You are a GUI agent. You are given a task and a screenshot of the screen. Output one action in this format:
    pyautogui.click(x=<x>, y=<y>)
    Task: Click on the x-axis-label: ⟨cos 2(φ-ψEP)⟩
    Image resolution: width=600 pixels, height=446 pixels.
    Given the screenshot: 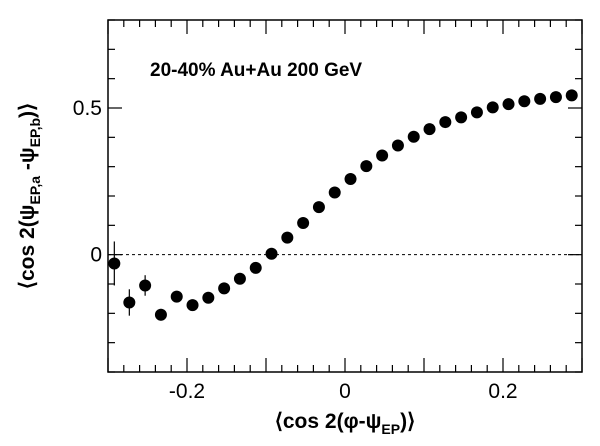 What is the action you would take?
    pyautogui.click(x=345, y=423)
    